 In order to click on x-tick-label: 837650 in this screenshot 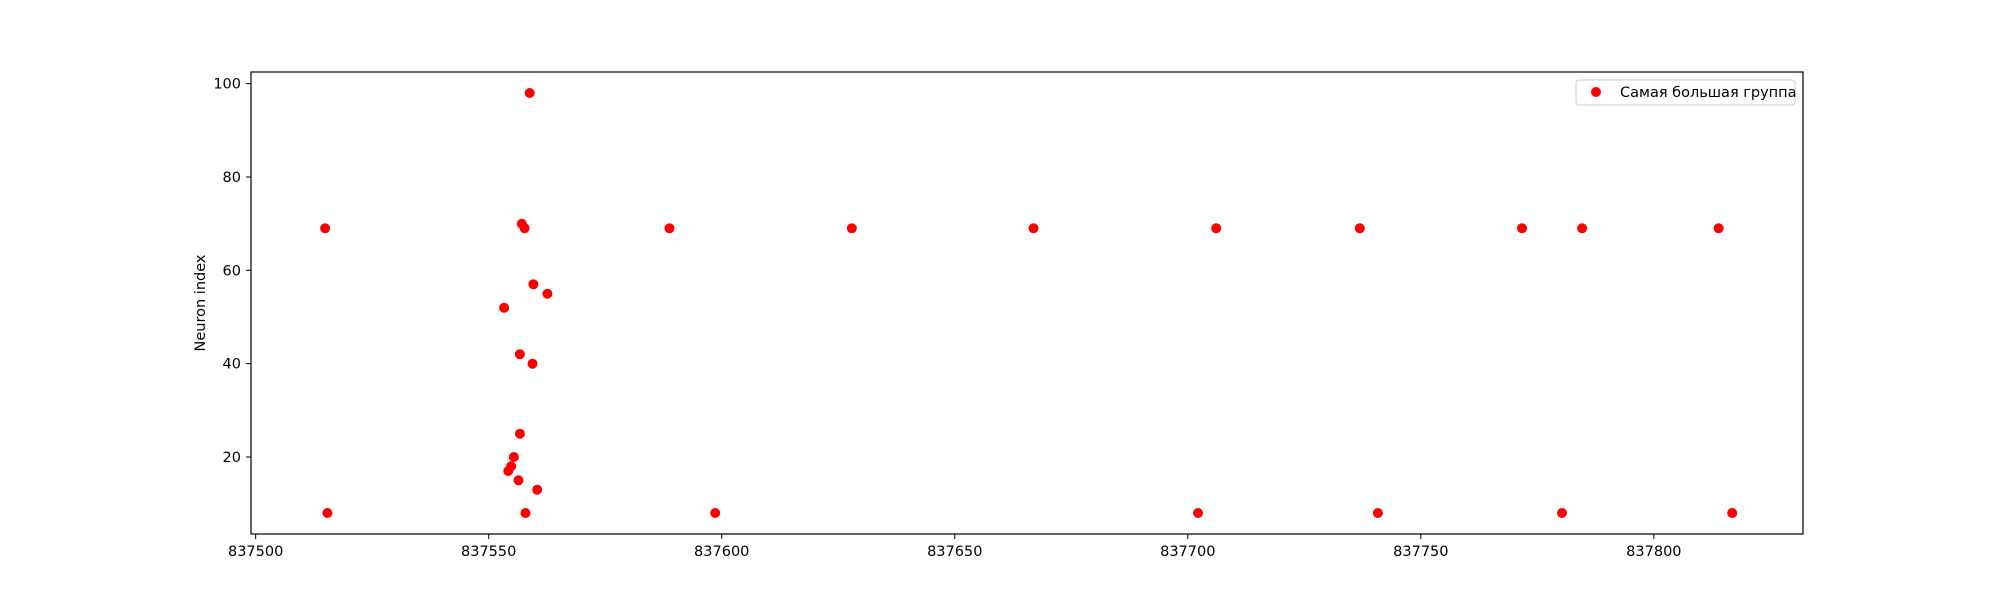, I will do `click(954, 552)`.